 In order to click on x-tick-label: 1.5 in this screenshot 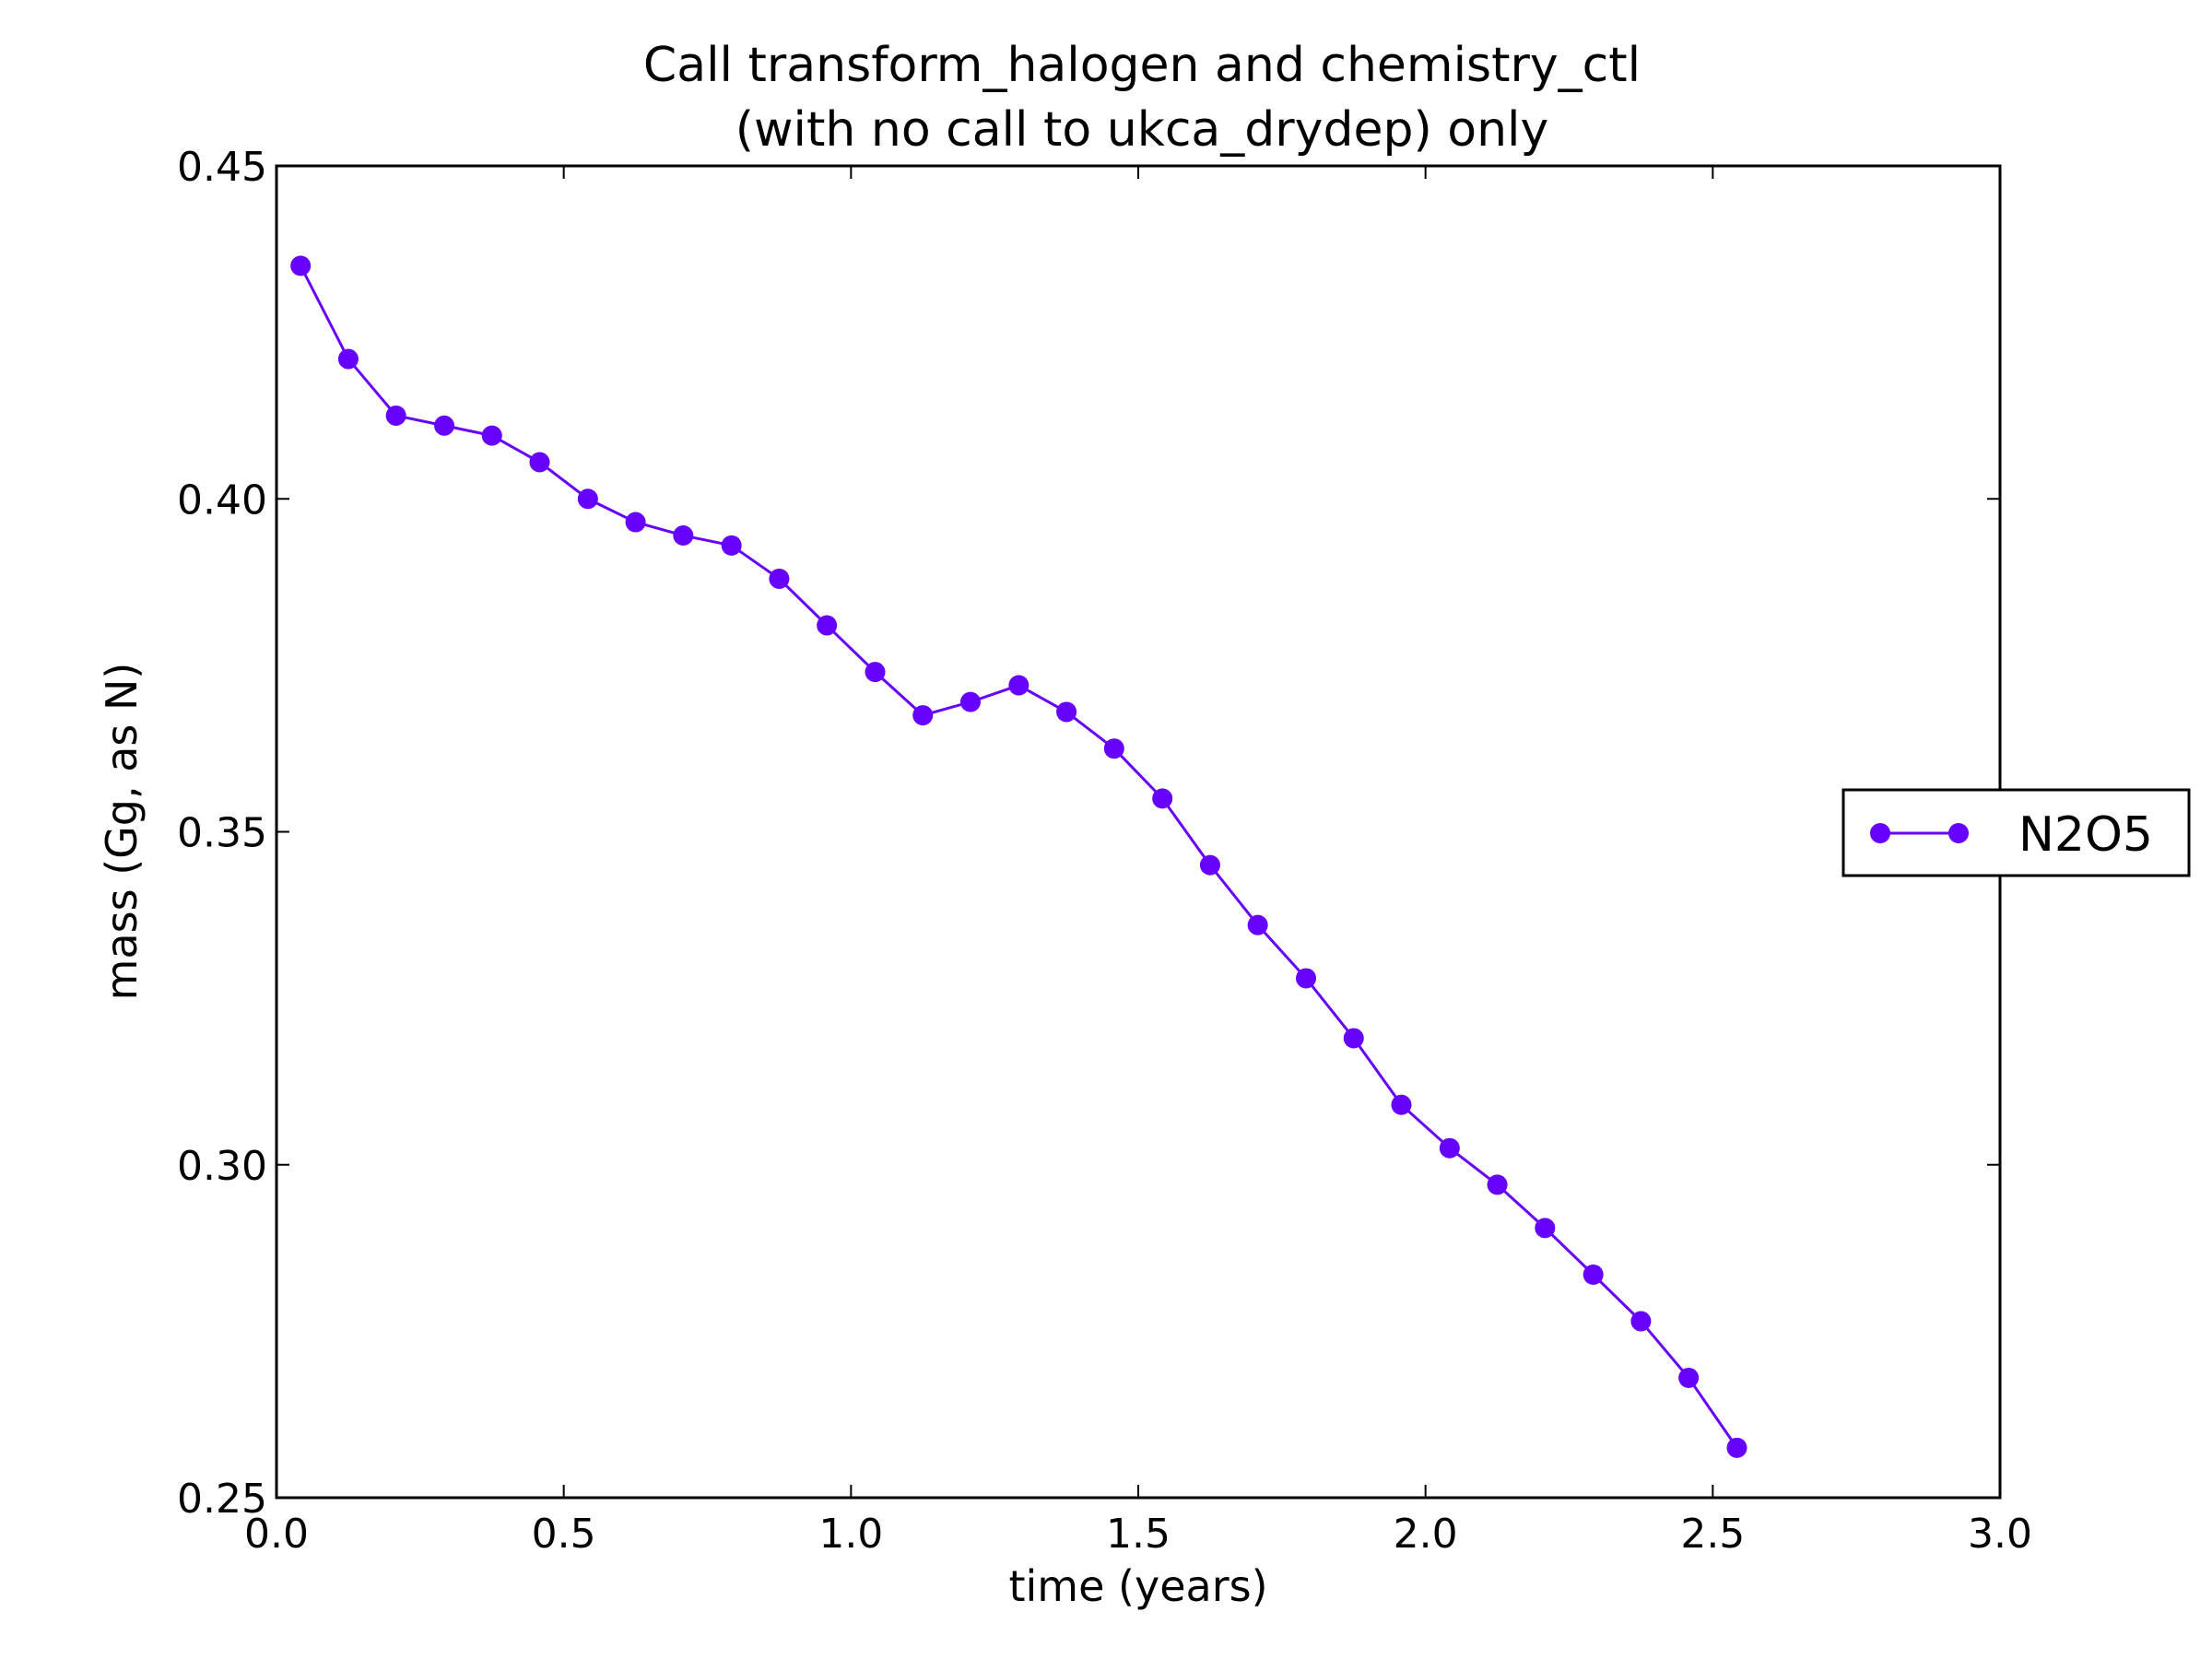, I will do `click(1138, 1534)`.